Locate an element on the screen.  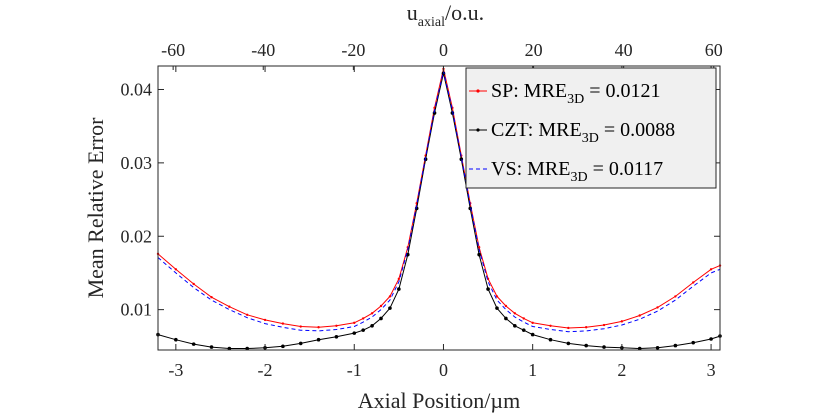
legend-label: SP: MRE is located at coordinates (529, 91).